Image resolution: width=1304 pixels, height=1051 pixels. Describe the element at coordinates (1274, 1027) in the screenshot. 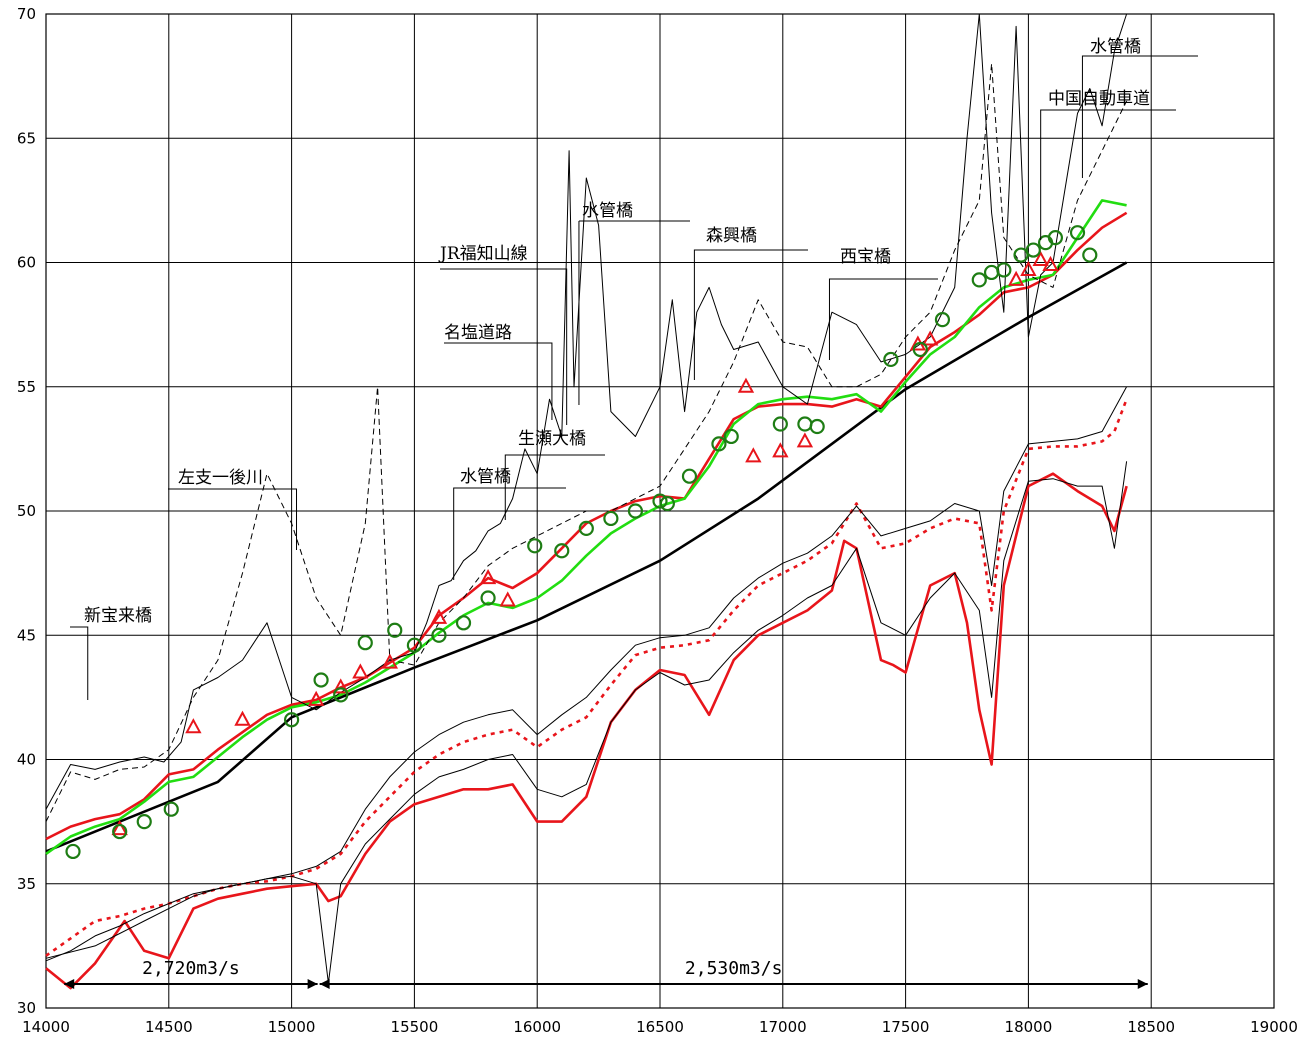

I see `x-tick-label: 19000` at that location.